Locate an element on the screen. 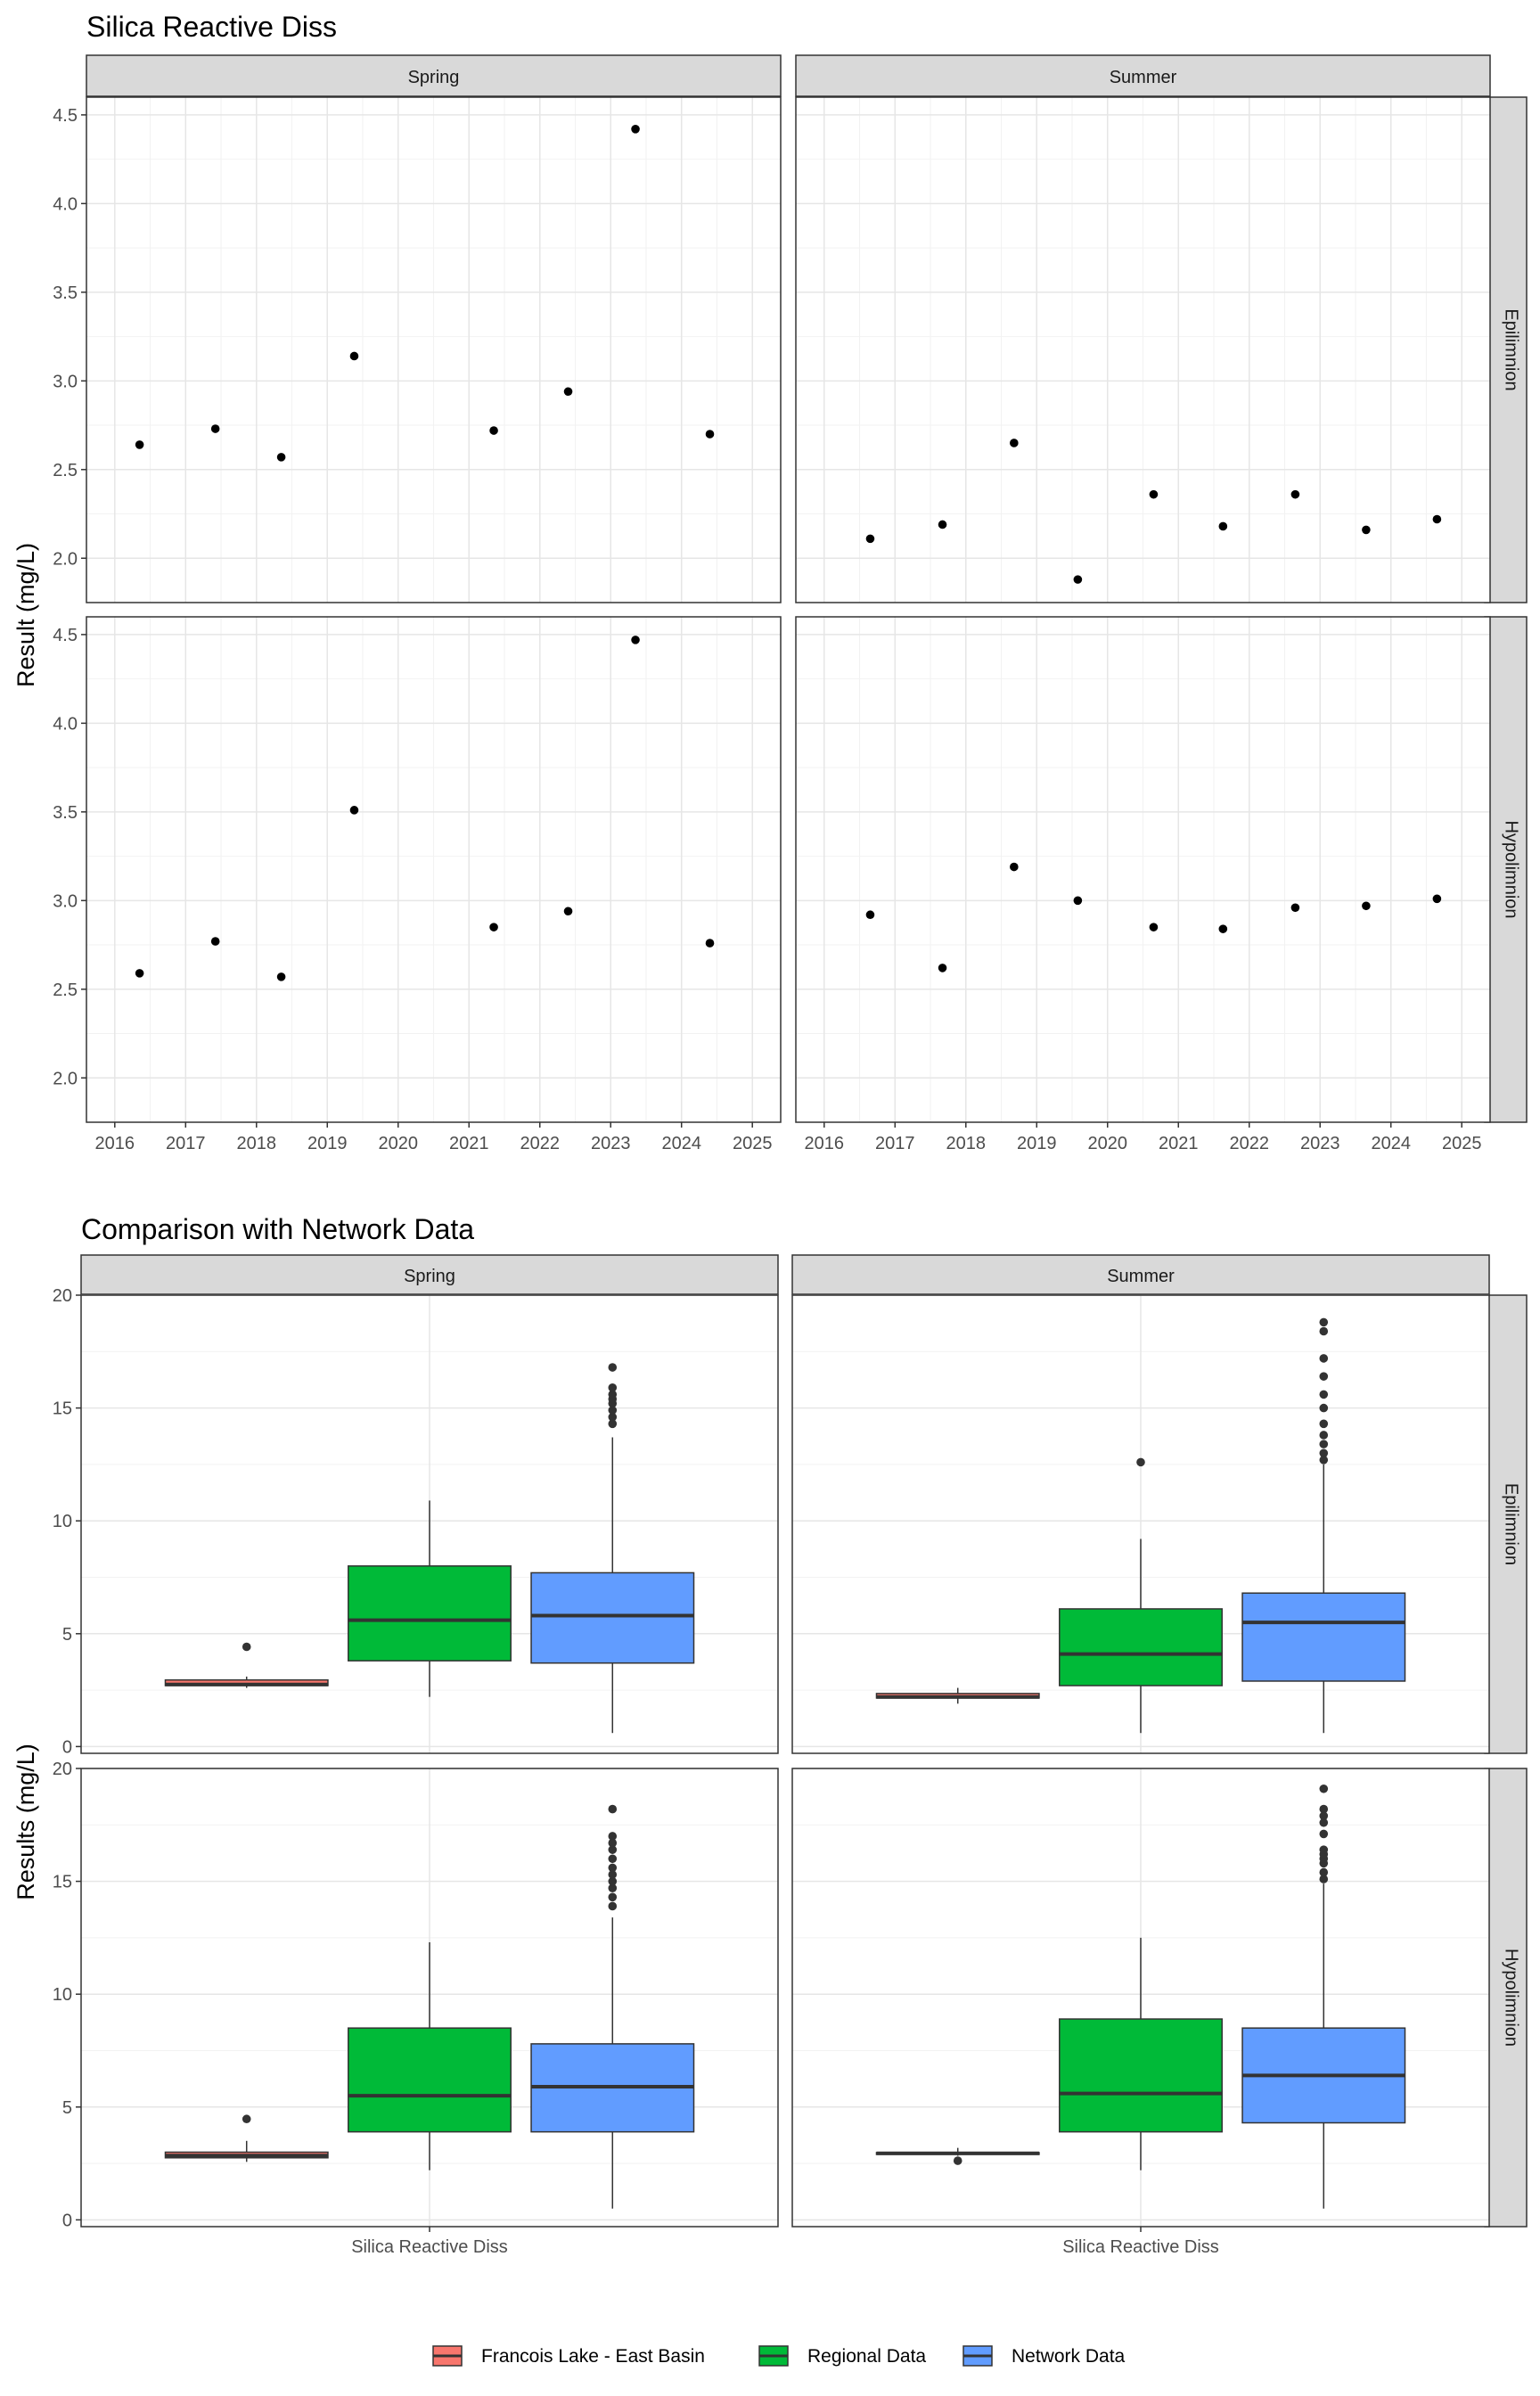 This screenshot has height=2396, width=1540. x-tick-label: 2025 is located at coordinates (753, 1143).